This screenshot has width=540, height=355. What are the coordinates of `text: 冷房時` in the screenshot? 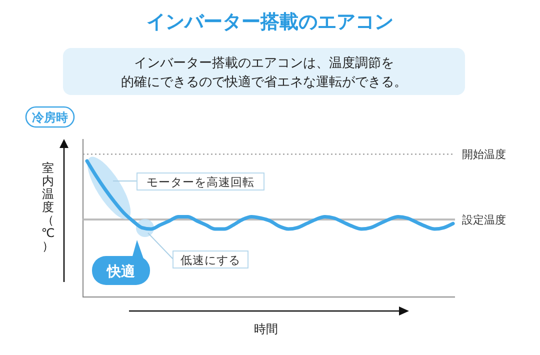 It's located at (50, 117).